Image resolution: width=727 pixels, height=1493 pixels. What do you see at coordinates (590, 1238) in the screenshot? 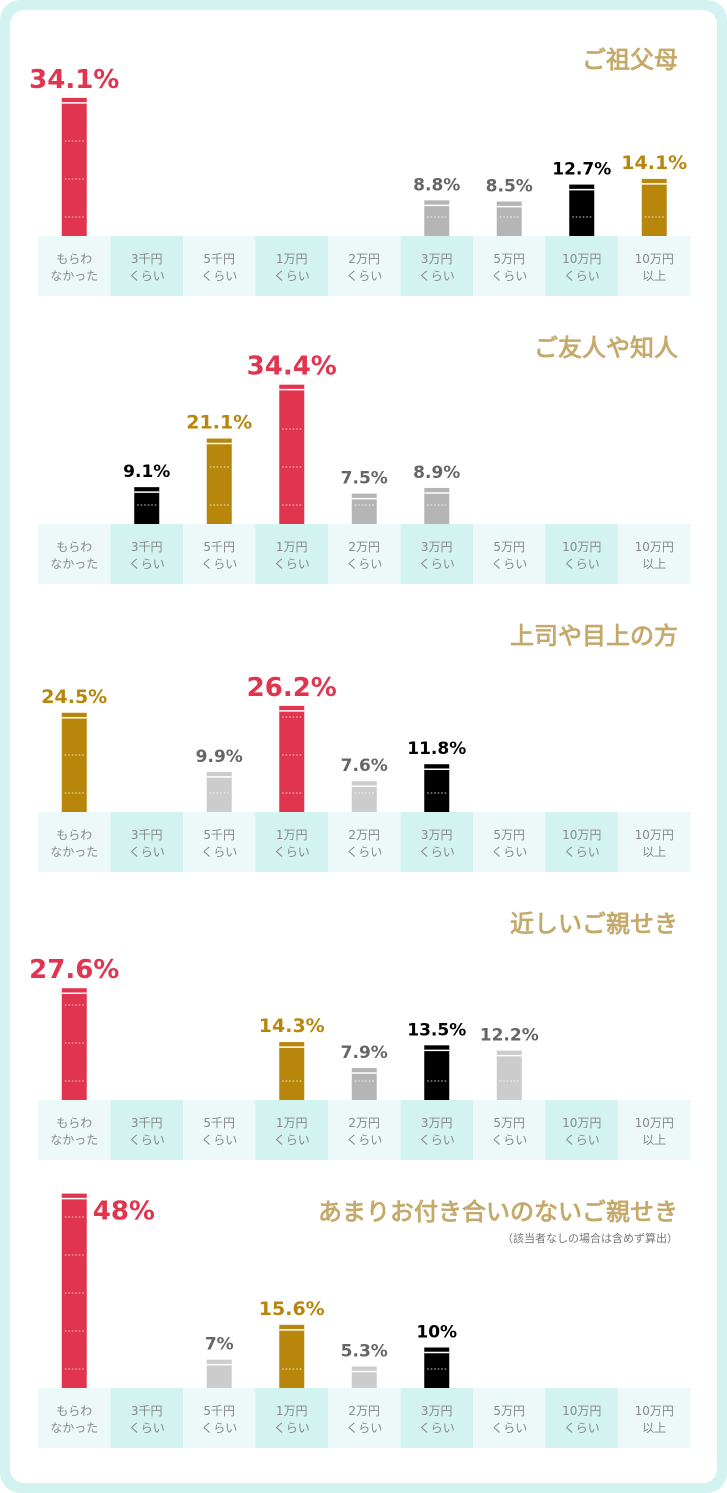
I see `panel-note: （該当者なしの場合は含めず算出）` at bounding box center [590, 1238].